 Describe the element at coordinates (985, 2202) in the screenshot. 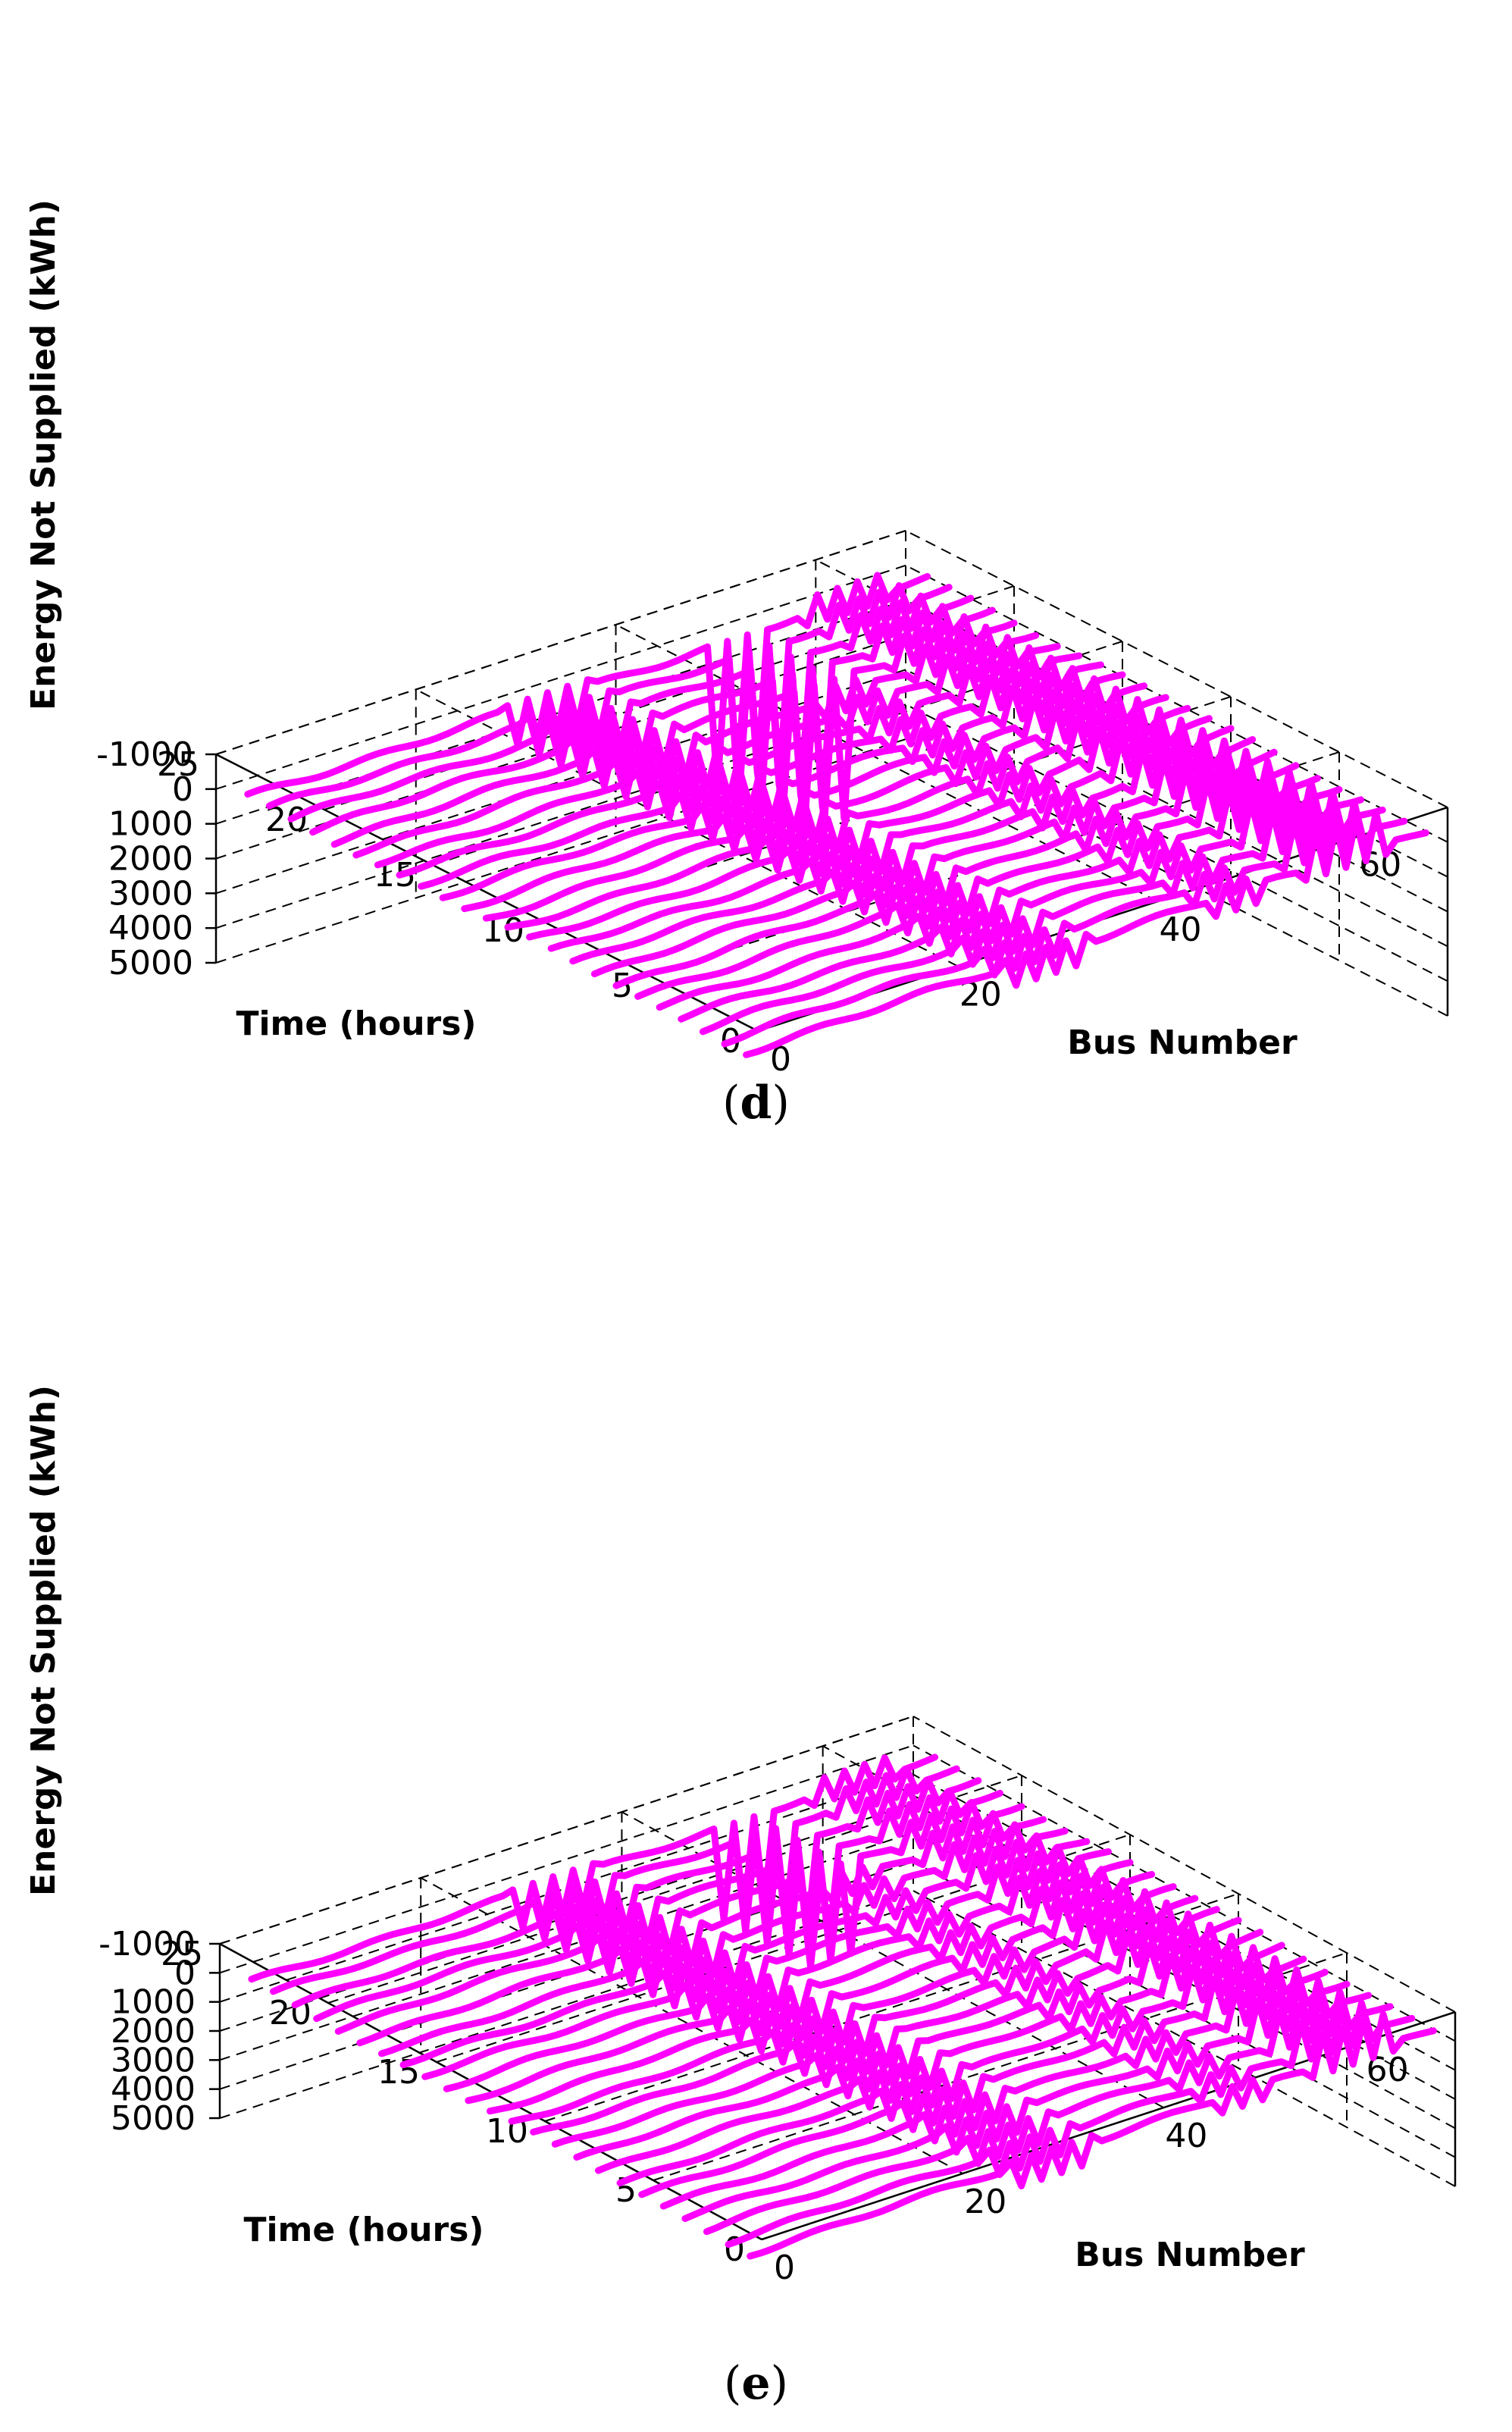

I see `bus-tick-label: 20` at that location.